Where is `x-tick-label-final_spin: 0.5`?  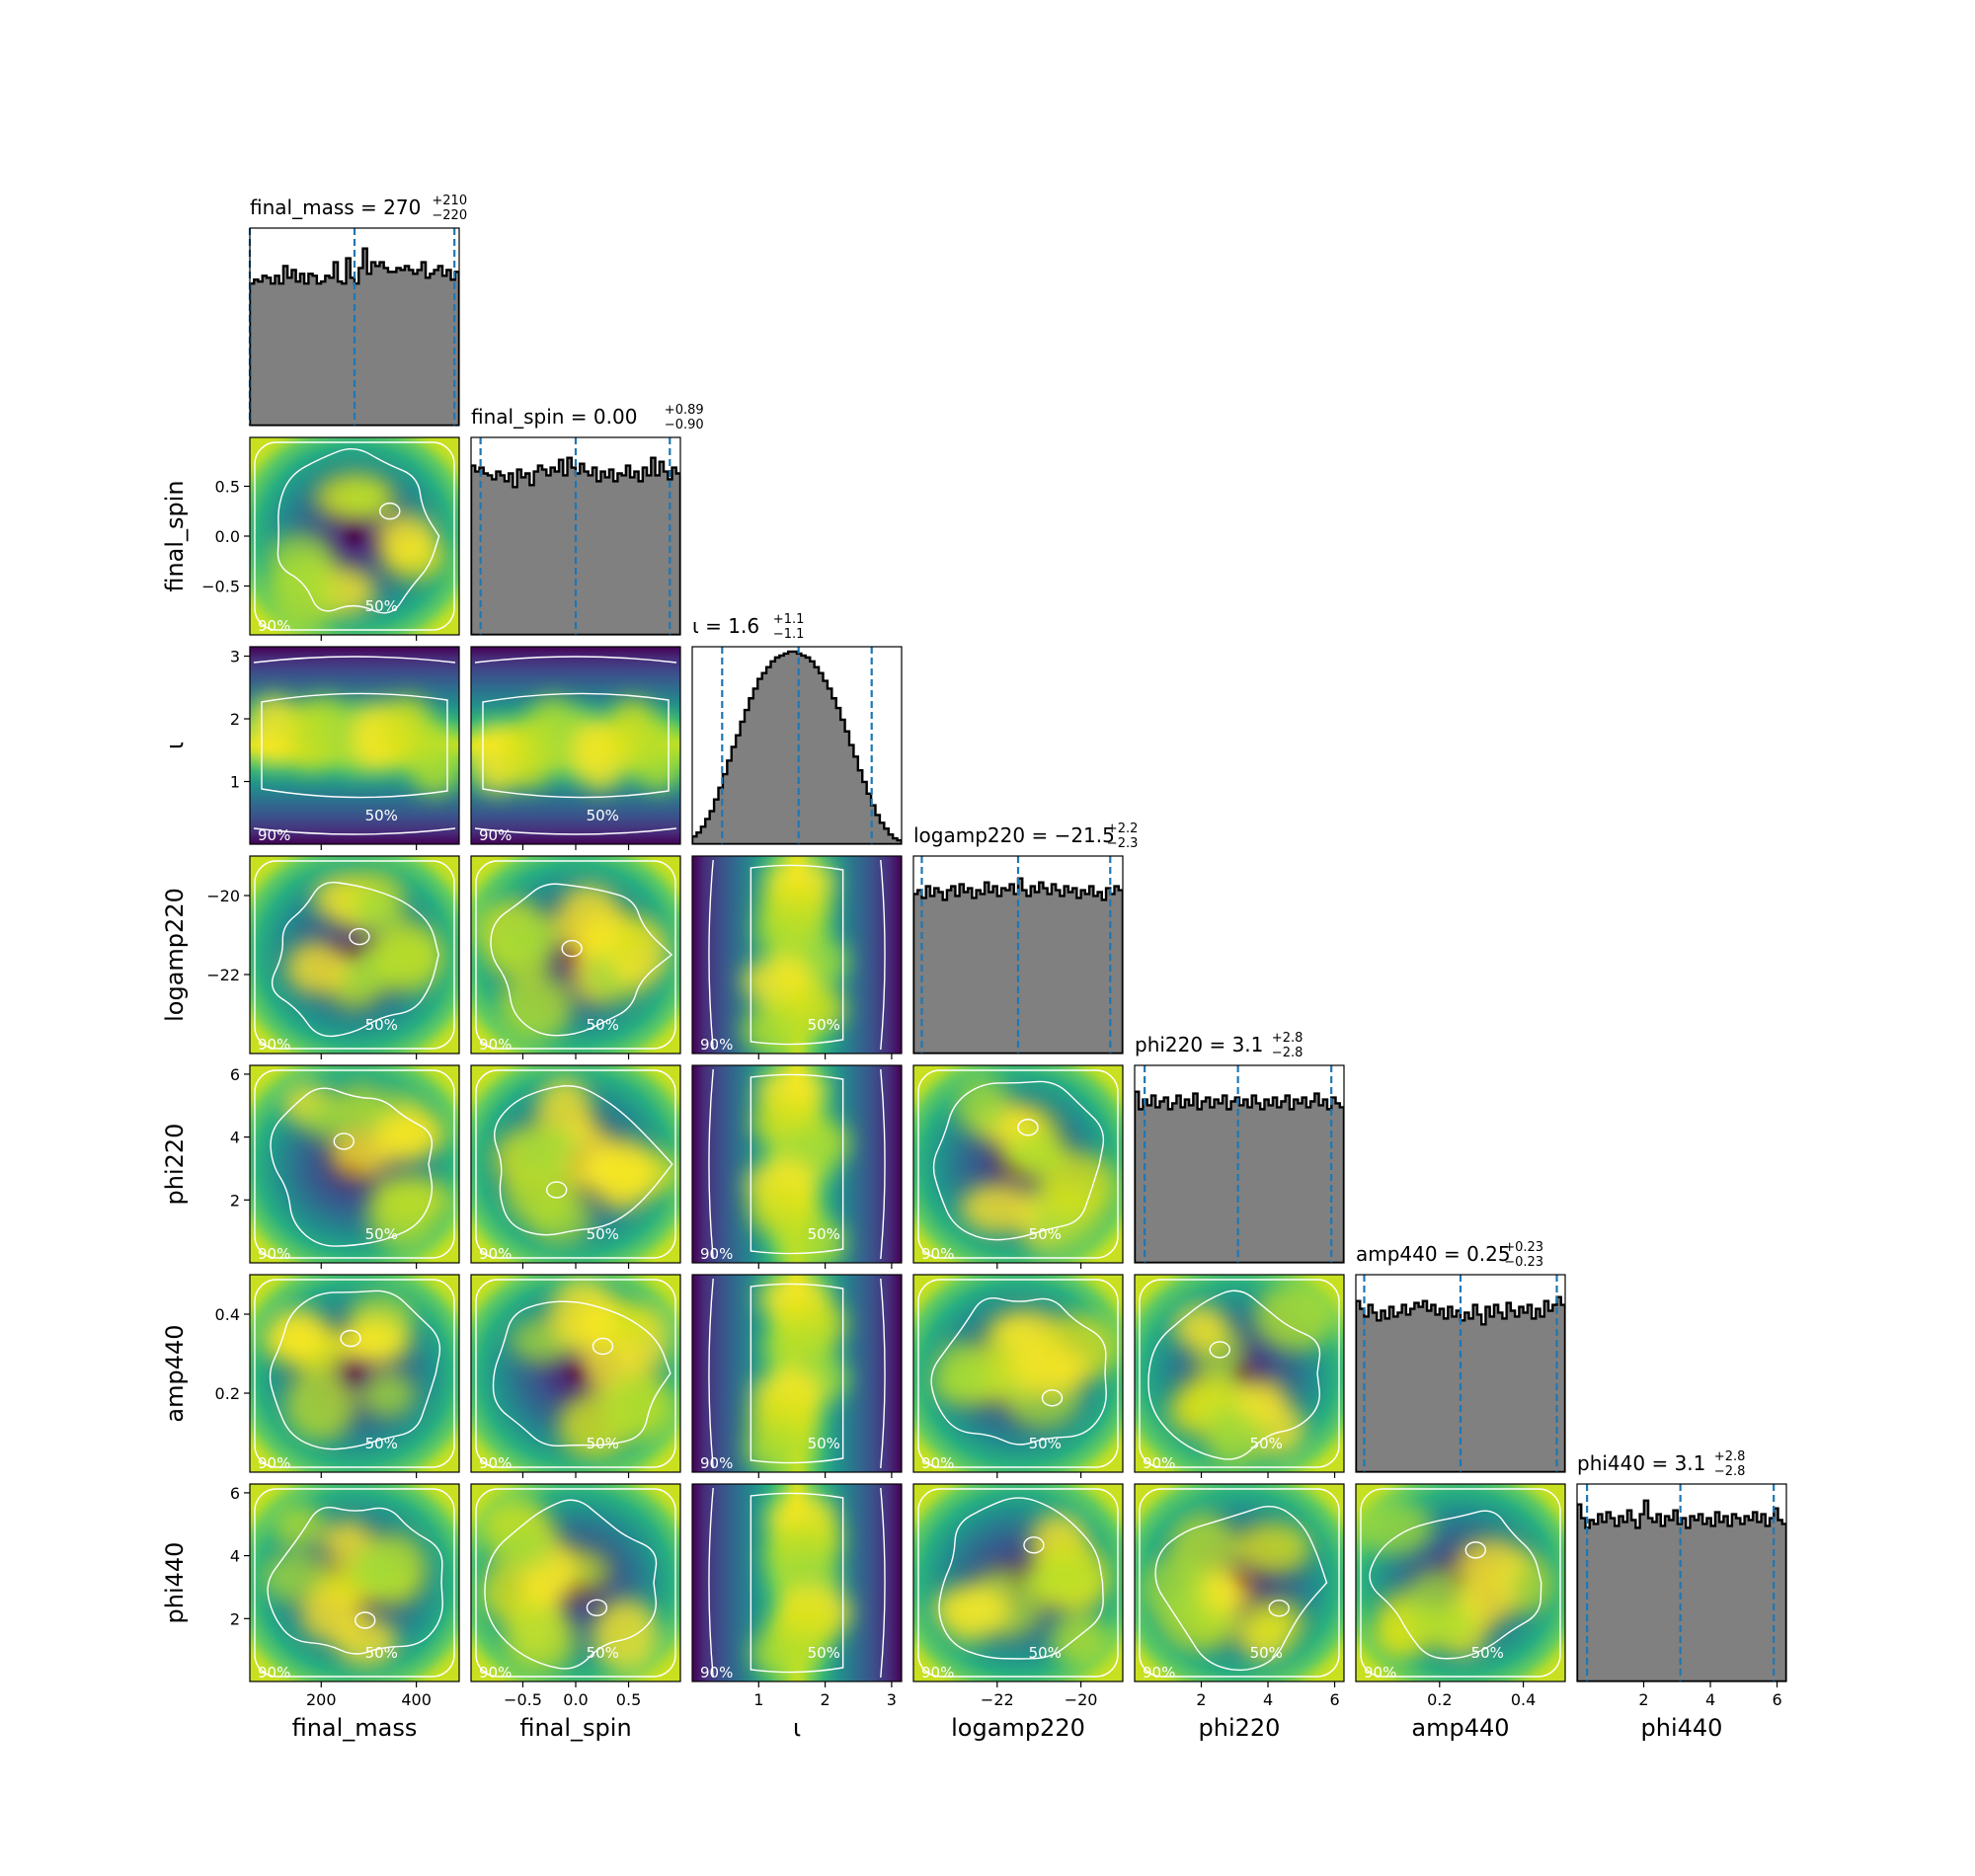 x-tick-label-final_spin: 0.5 is located at coordinates (629, 1700).